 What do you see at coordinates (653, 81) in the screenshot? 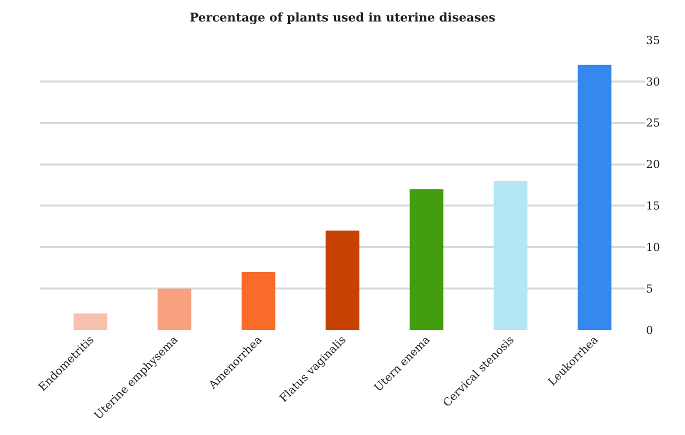
I see `y-tick-label: 30` at bounding box center [653, 81].